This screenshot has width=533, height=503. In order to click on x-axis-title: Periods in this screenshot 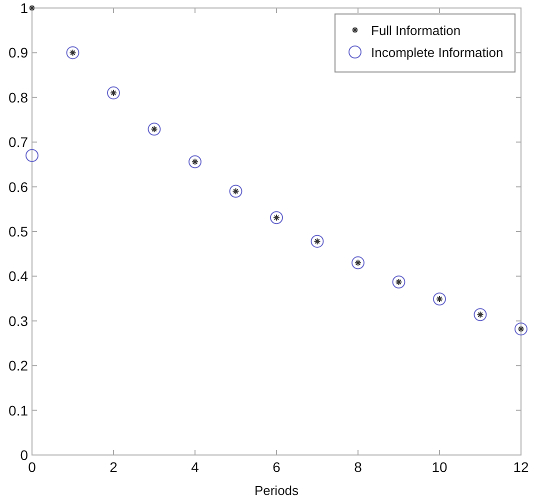, I will do `click(277, 490)`.